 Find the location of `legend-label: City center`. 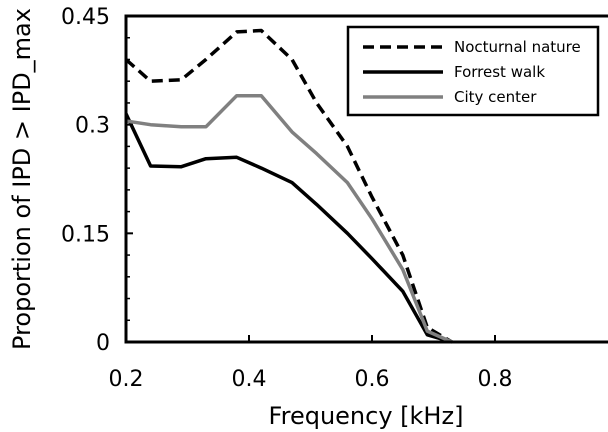

legend-label: City center is located at coordinates (495, 97).